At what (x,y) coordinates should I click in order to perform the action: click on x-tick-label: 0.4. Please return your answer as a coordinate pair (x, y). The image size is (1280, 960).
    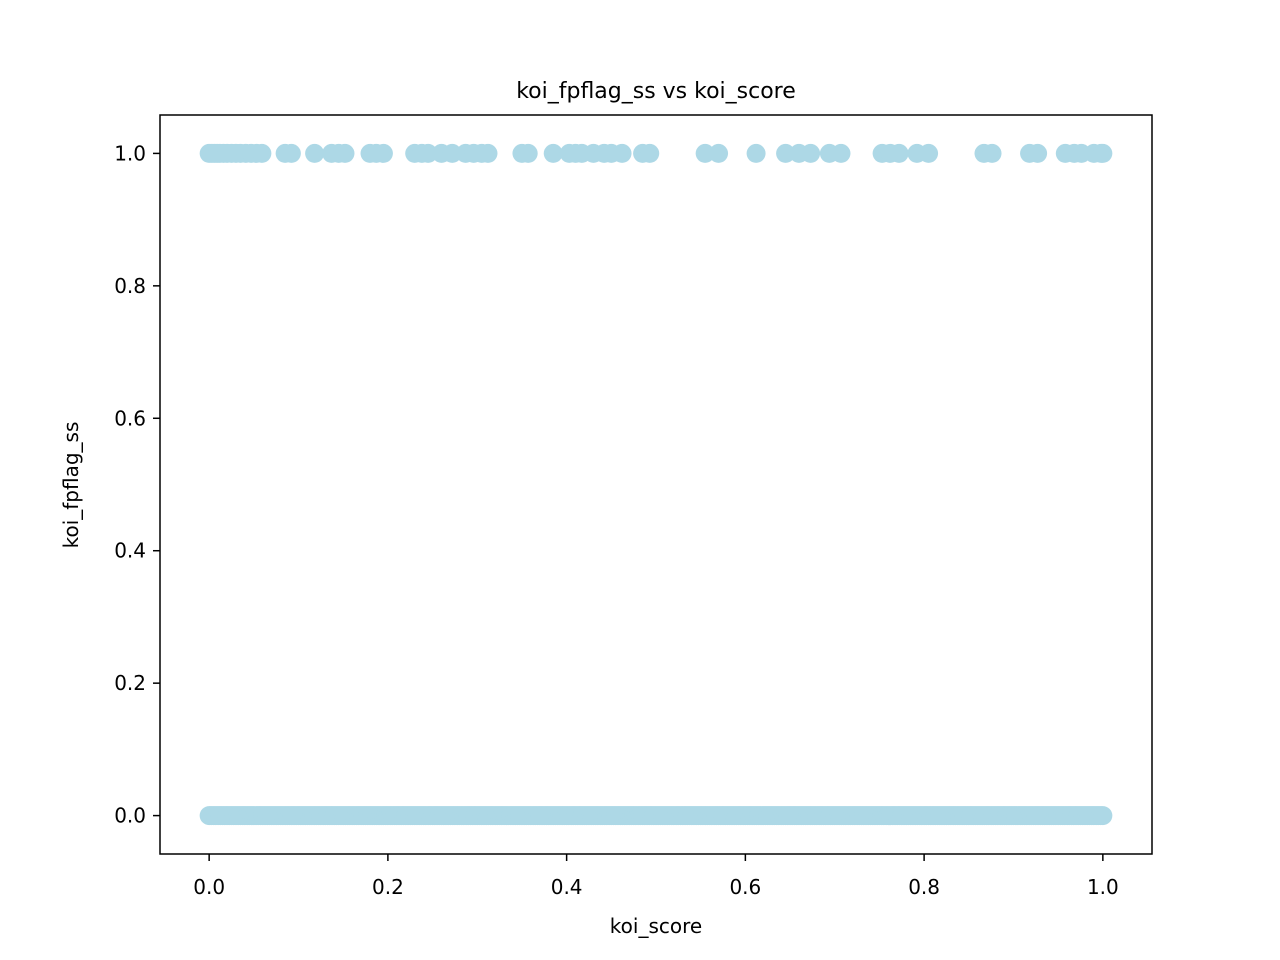
    Looking at the image, I should click on (567, 887).